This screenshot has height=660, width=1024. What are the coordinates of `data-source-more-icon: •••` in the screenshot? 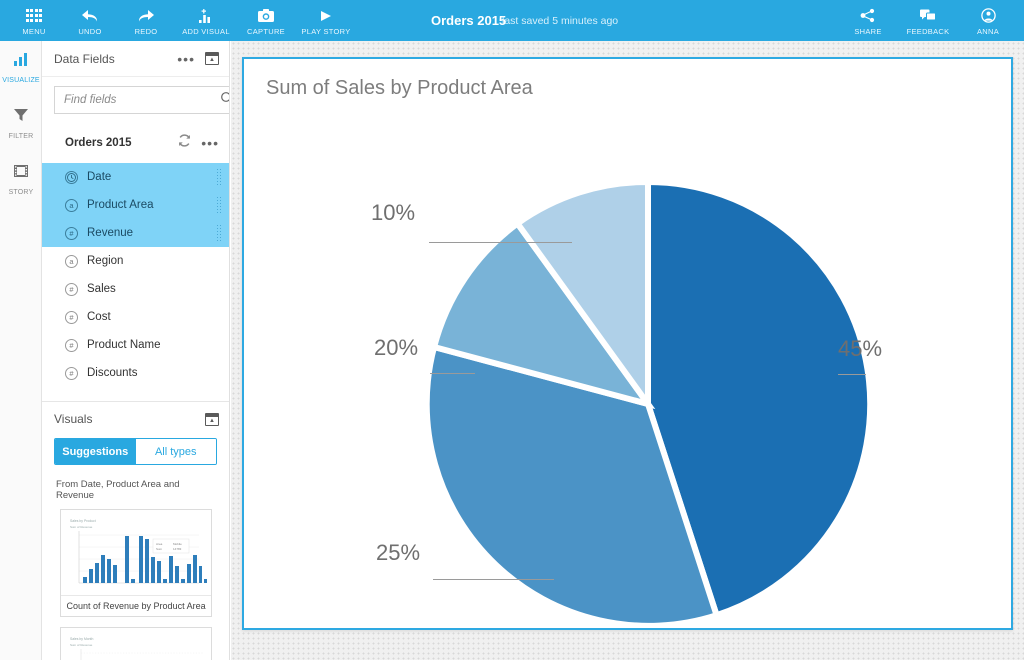 It's located at (210, 143).